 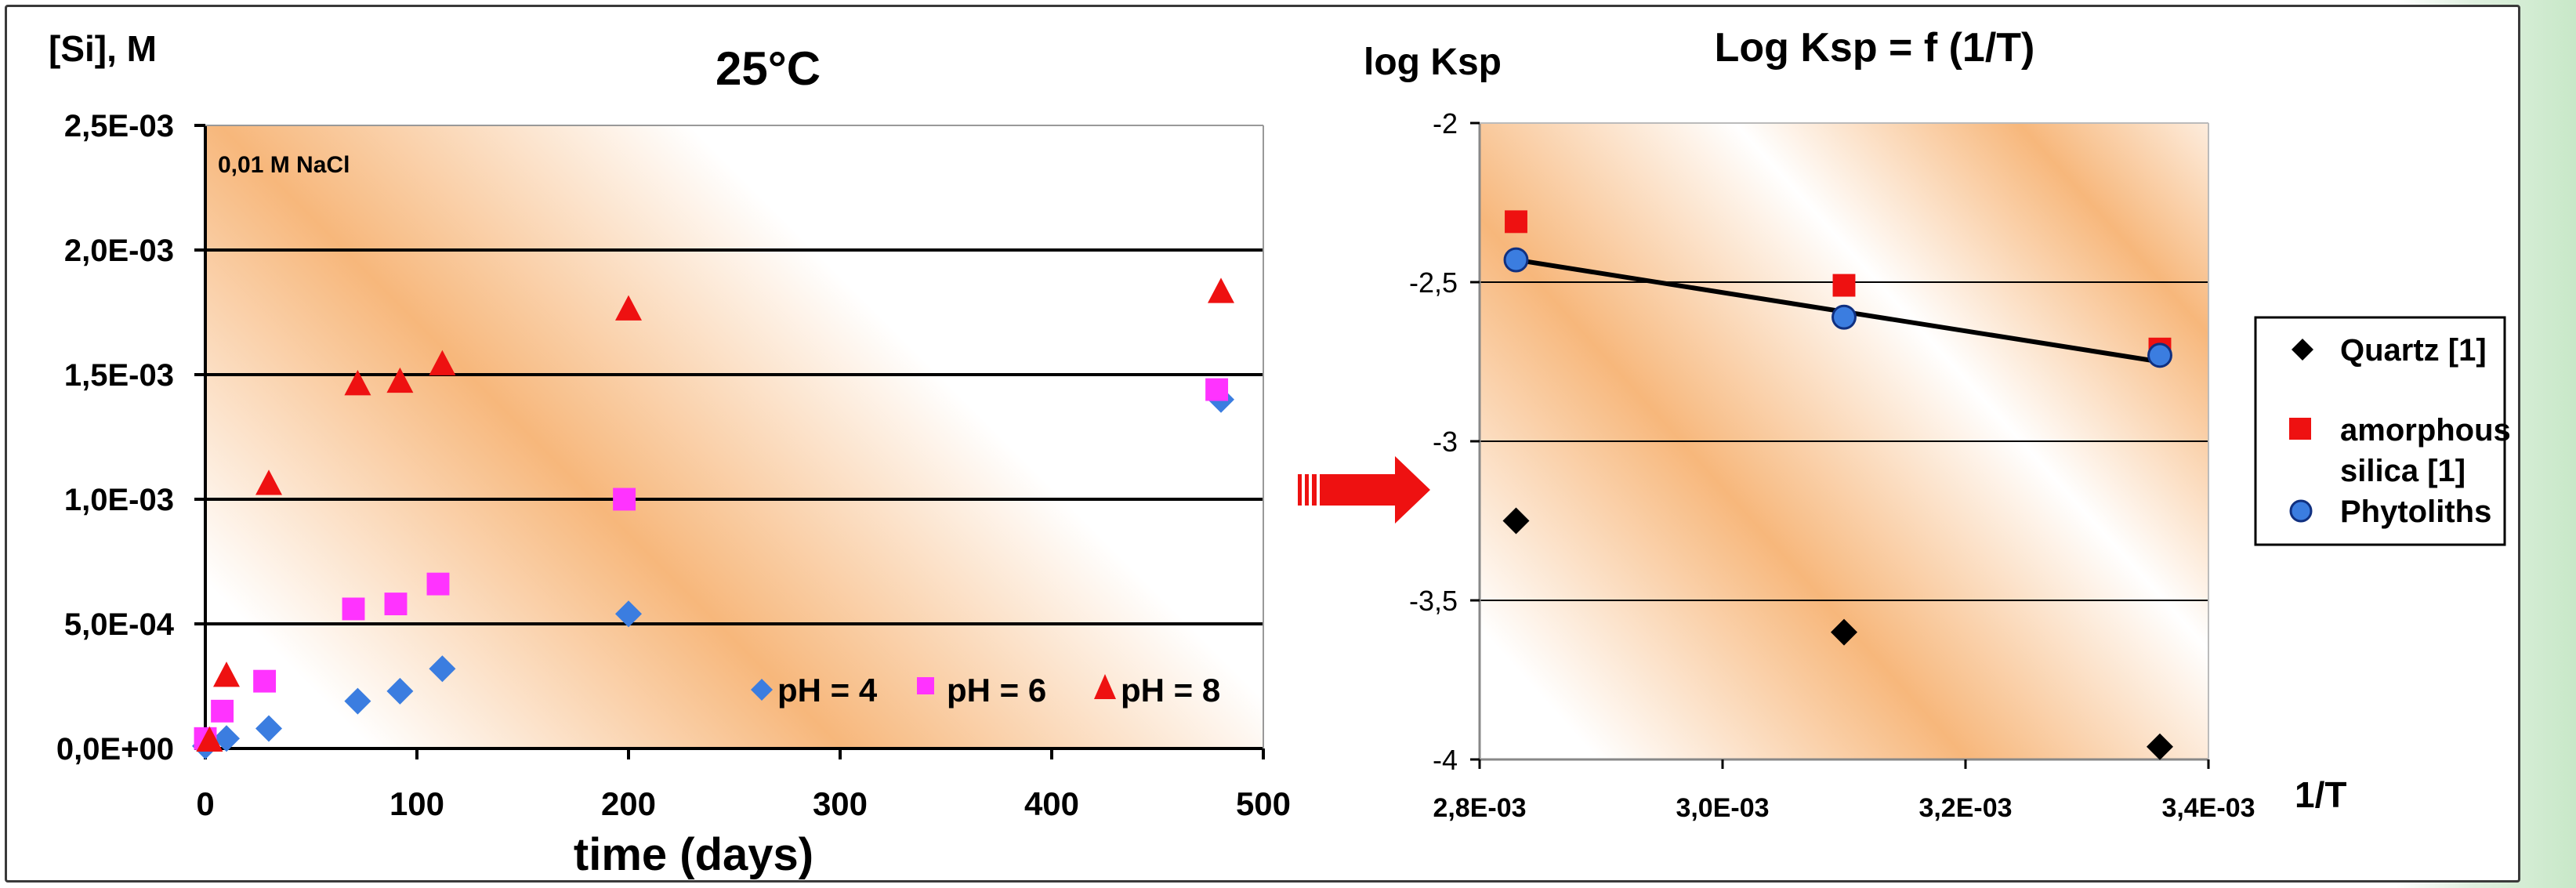 I want to click on chart-2-xlabel: 1/T, so click(x=2320, y=794).